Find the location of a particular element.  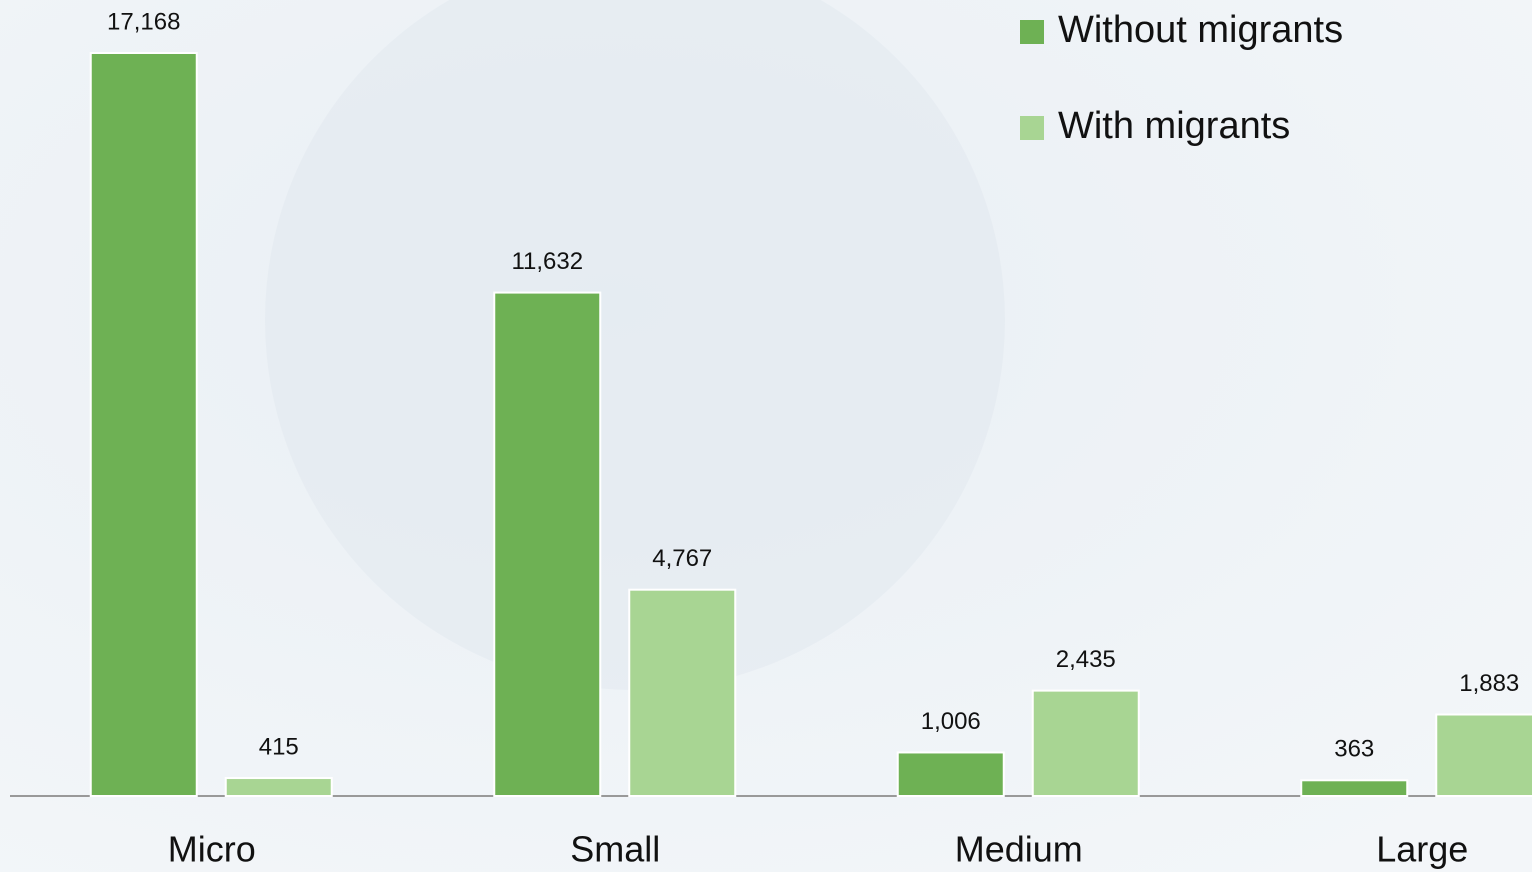

legend-label: Without migrants is located at coordinates (1200, 30).